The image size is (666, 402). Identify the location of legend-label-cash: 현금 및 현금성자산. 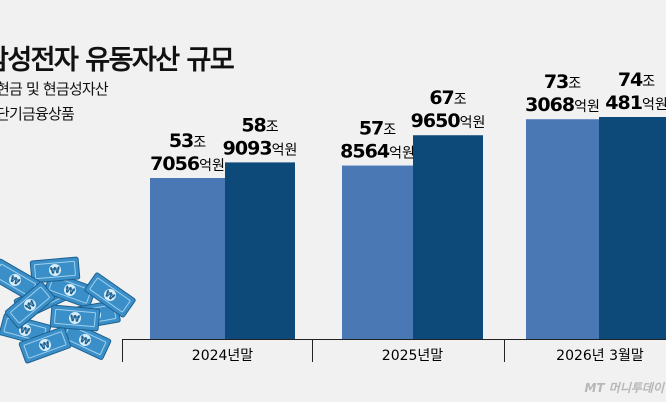
(54, 89).